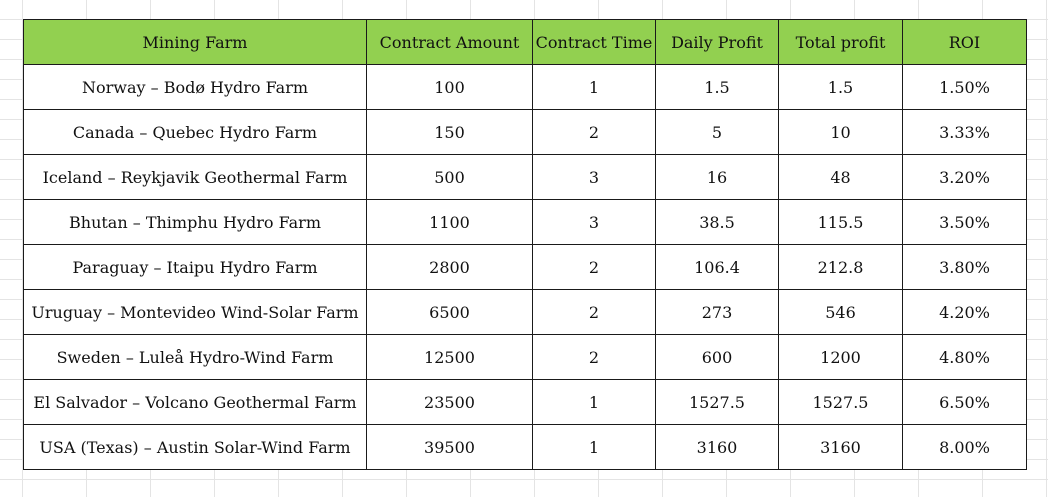  Describe the element at coordinates (195, 447) in the screenshot. I see `cell-mining-farm: USA (Texas) – Austin Solar-Wind Farm` at that location.